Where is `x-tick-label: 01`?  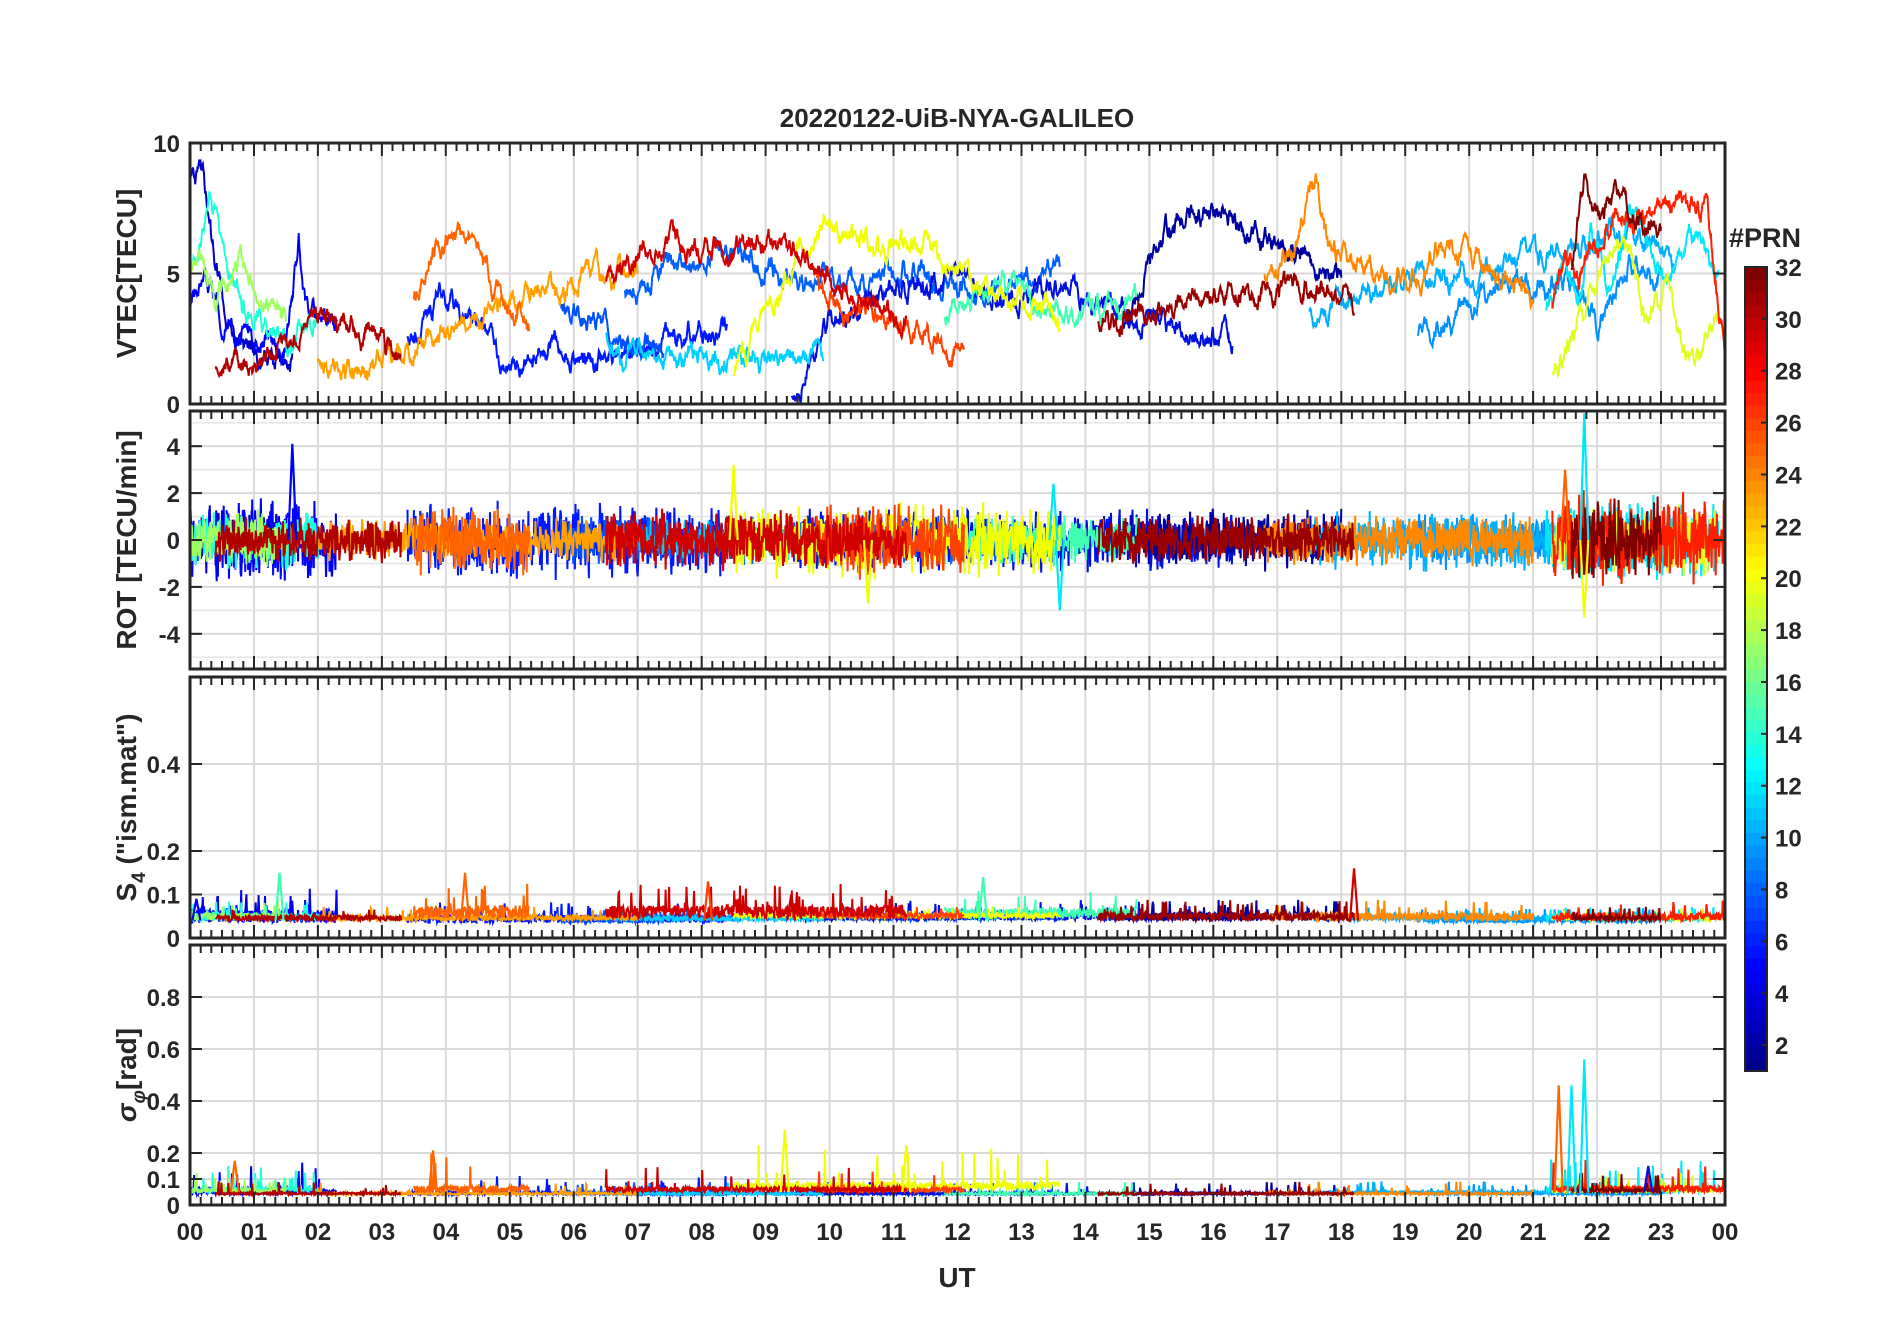
x-tick-label: 01 is located at coordinates (254, 1232).